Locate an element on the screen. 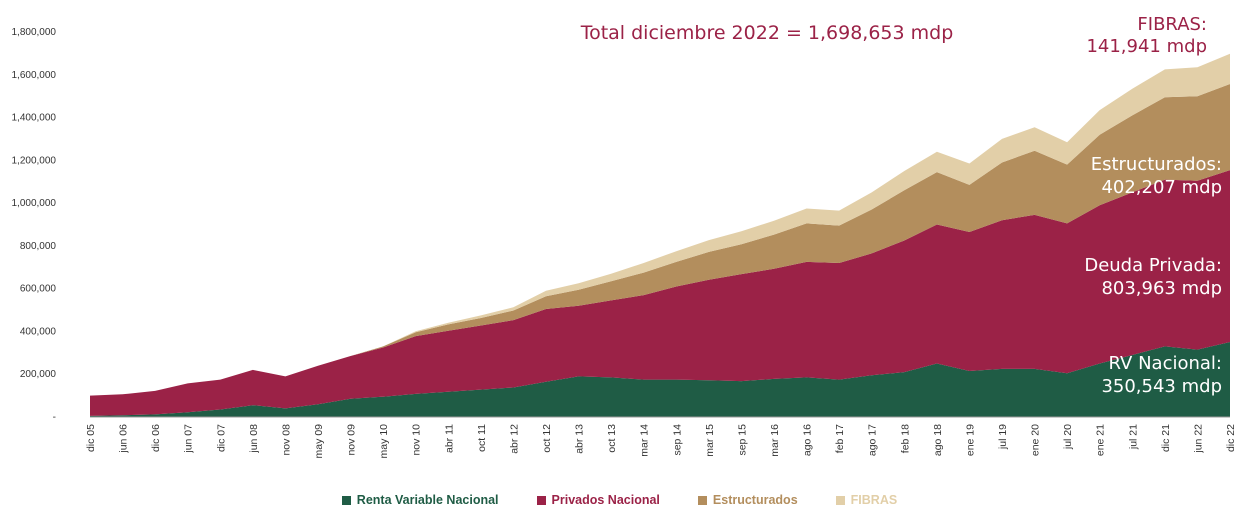 This screenshot has height=511, width=1239. x-tick-label: ene 21 is located at coordinates (1101, 440).